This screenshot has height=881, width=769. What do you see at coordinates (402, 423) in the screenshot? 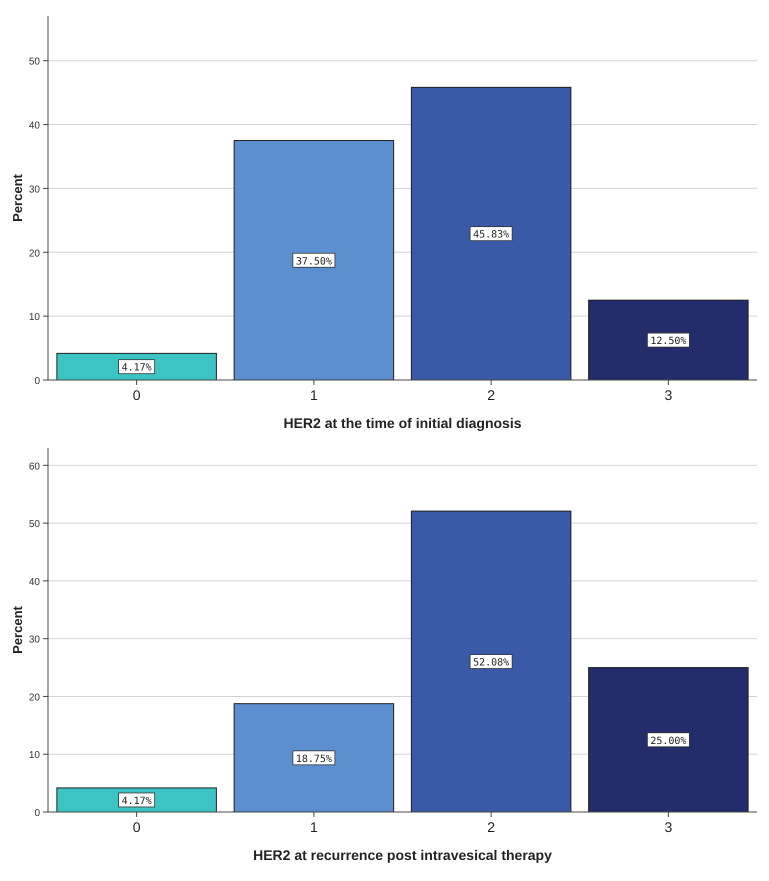
I see `x-axis-title: HER2 at the time of initial diagnosis` at bounding box center [402, 423].